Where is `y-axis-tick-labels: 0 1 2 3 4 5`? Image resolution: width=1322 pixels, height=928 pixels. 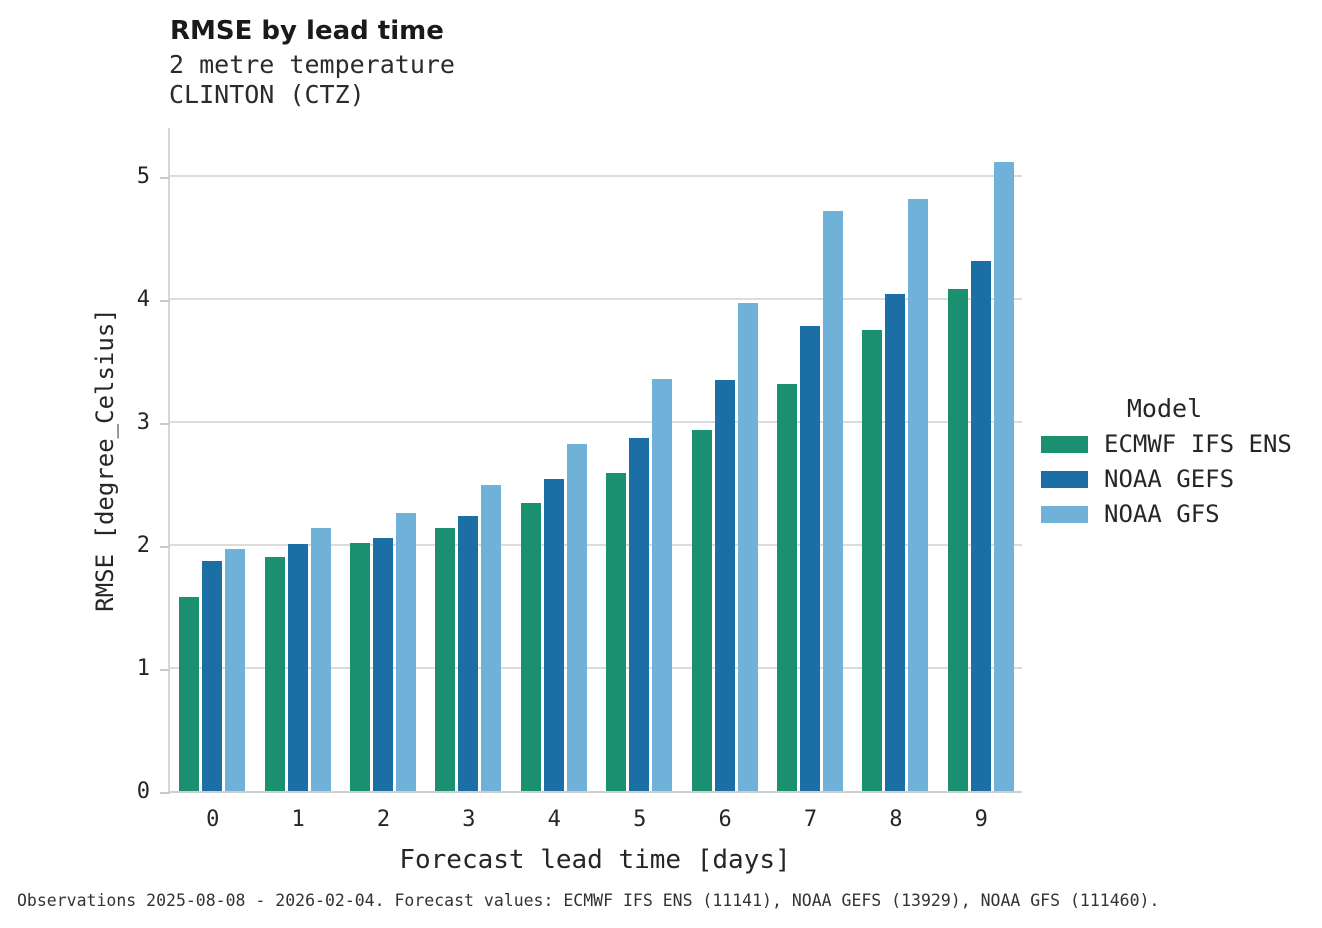 y-axis-tick-labels: 0 1 2 3 4 5 is located at coordinates (75, 466).